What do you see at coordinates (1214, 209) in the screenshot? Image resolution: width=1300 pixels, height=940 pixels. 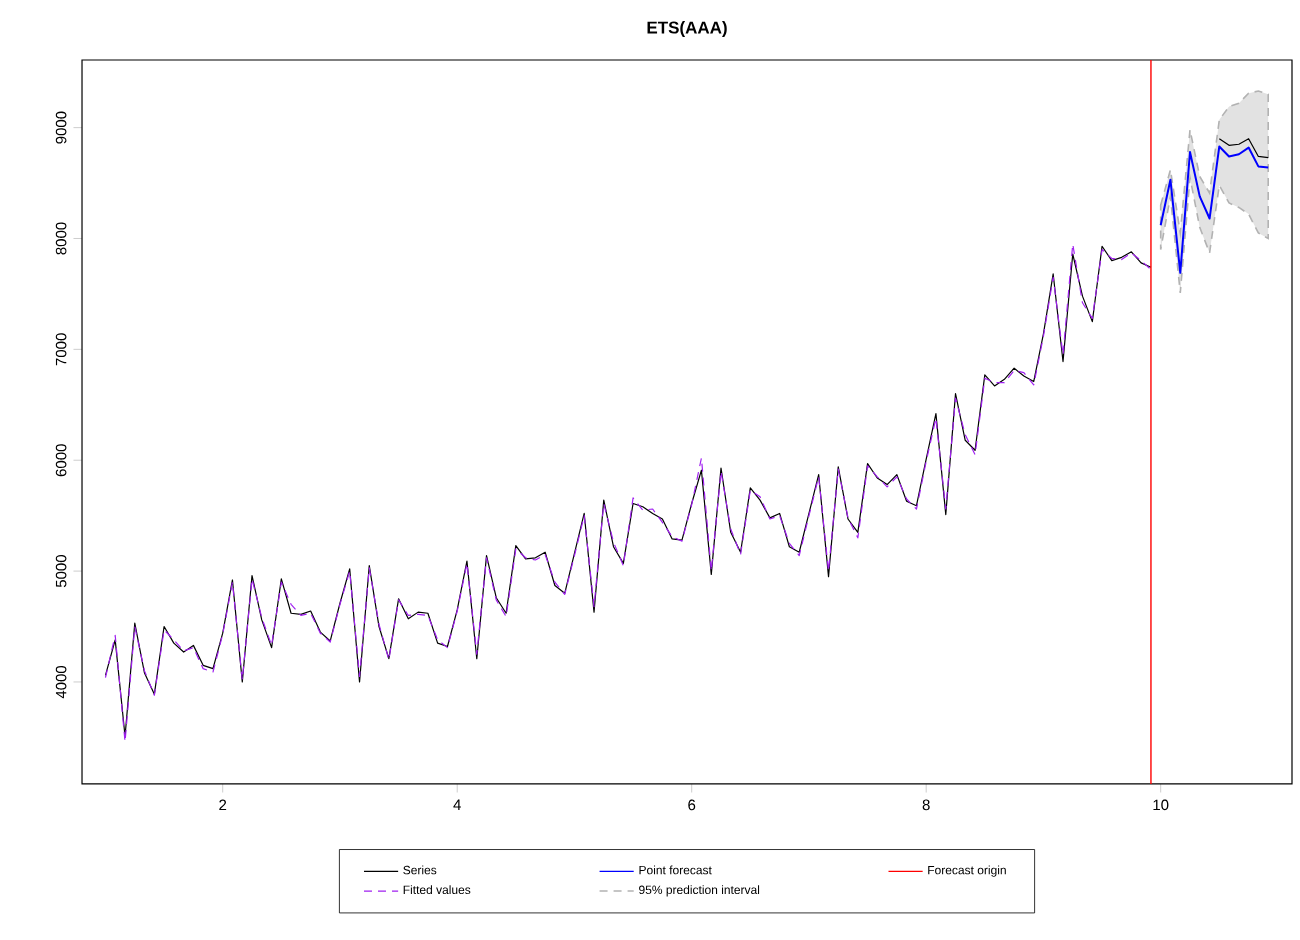 I see `line-series` at bounding box center [1214, 209].